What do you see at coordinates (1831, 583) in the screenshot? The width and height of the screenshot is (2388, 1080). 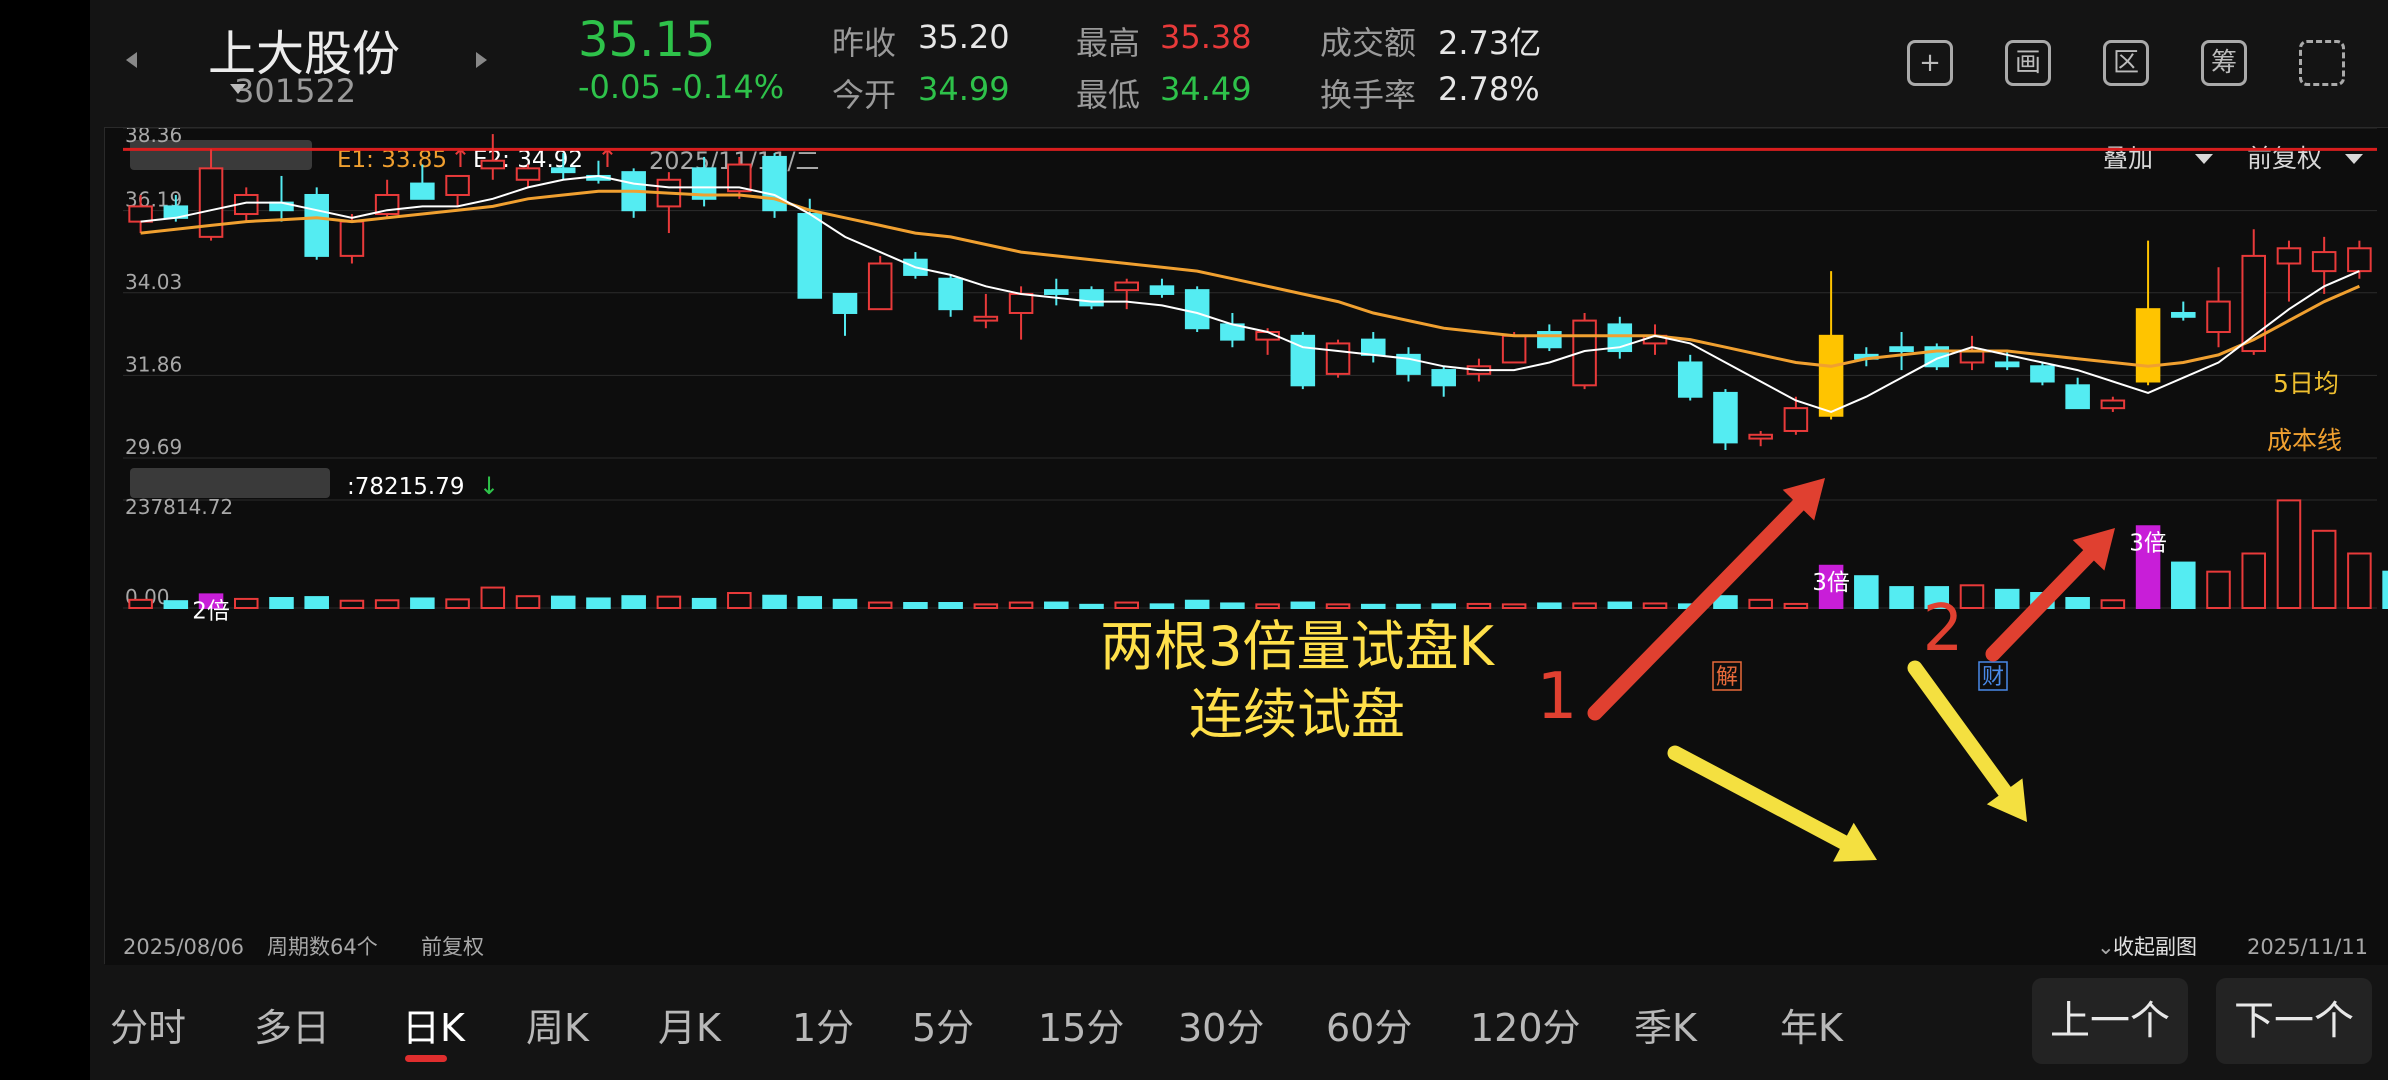 I see `volume-multiple-tag: 3倍` at bounding box center [1831, 583].